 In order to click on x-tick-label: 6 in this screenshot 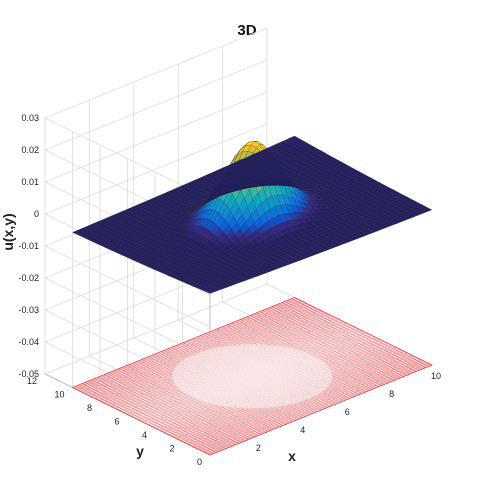, I will do `click(347, 412)`.